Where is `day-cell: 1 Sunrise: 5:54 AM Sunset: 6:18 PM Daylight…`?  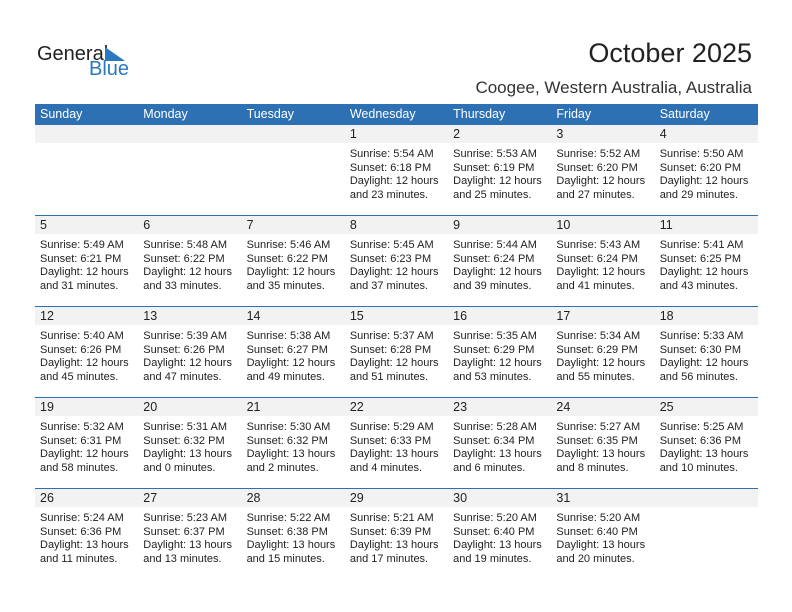
day-cell: 1 Sunrise: 5:54 AM Sunset: 6:18 PM Daylight… is located at coordinates (396, 170).